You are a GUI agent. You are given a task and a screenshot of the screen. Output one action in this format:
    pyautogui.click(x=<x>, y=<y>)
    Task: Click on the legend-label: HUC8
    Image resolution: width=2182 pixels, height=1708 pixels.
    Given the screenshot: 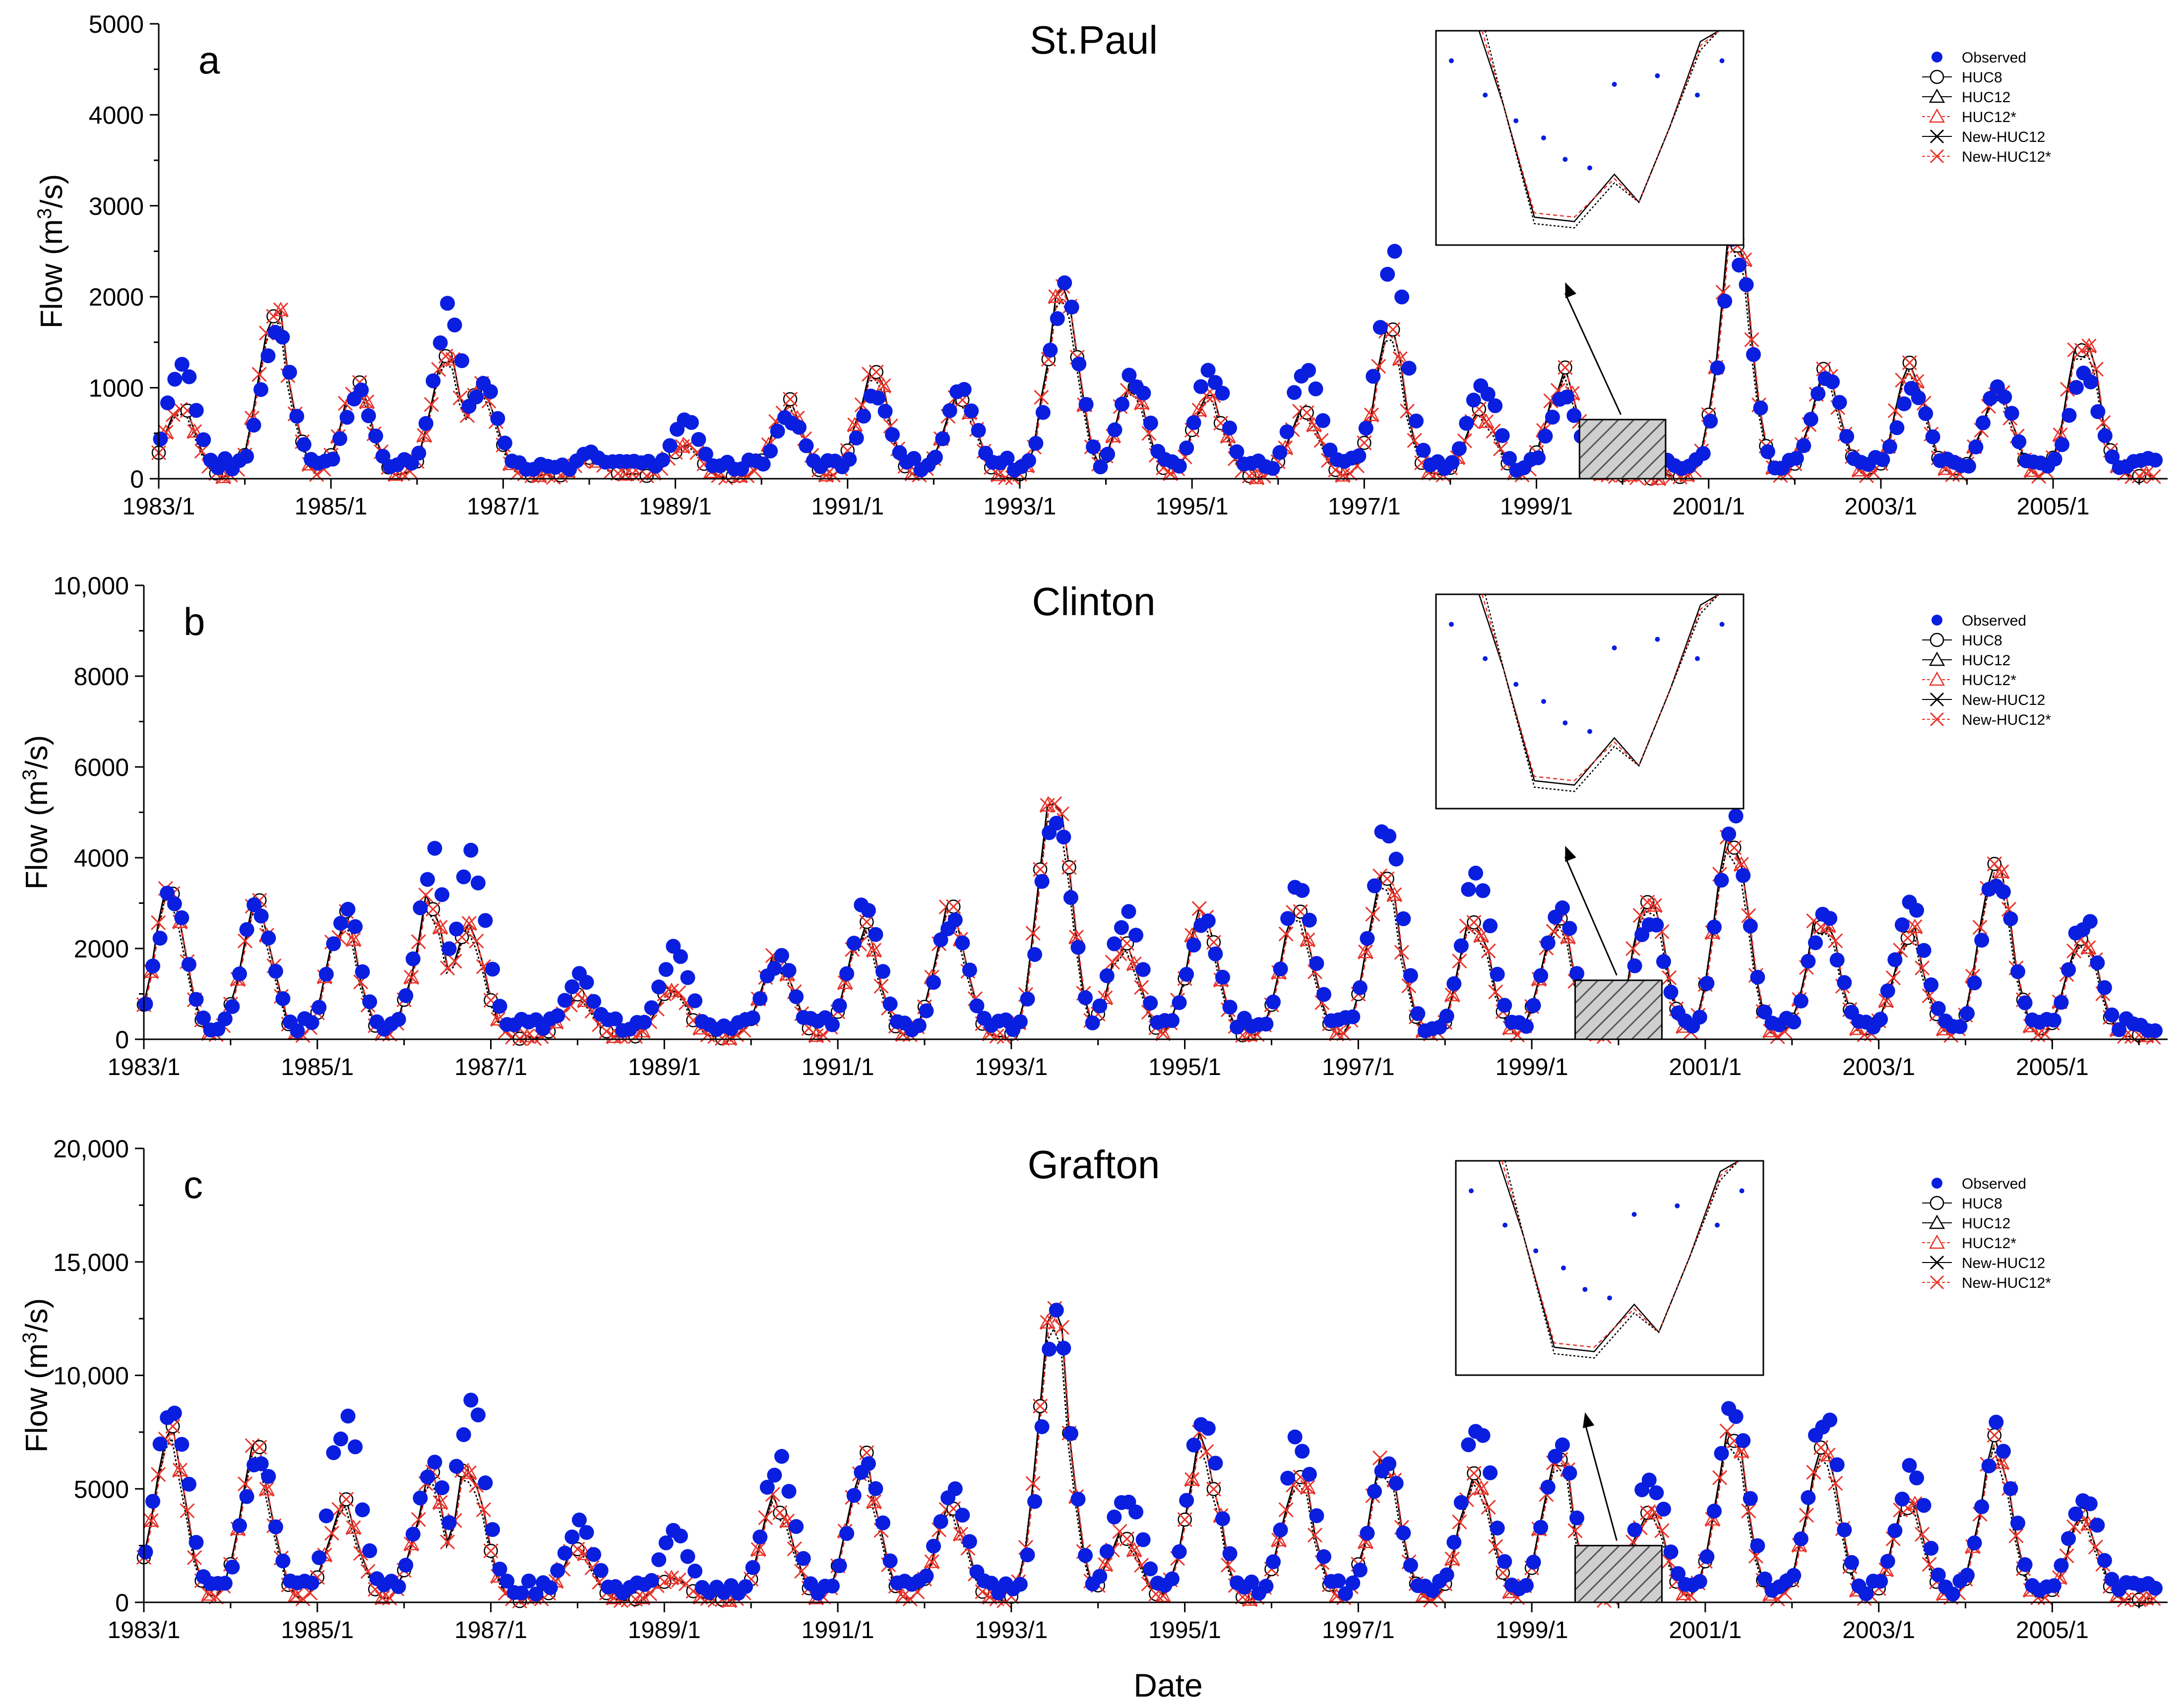 What is the action you would take?
    pyautogui.click(x=1982, y=641)
    